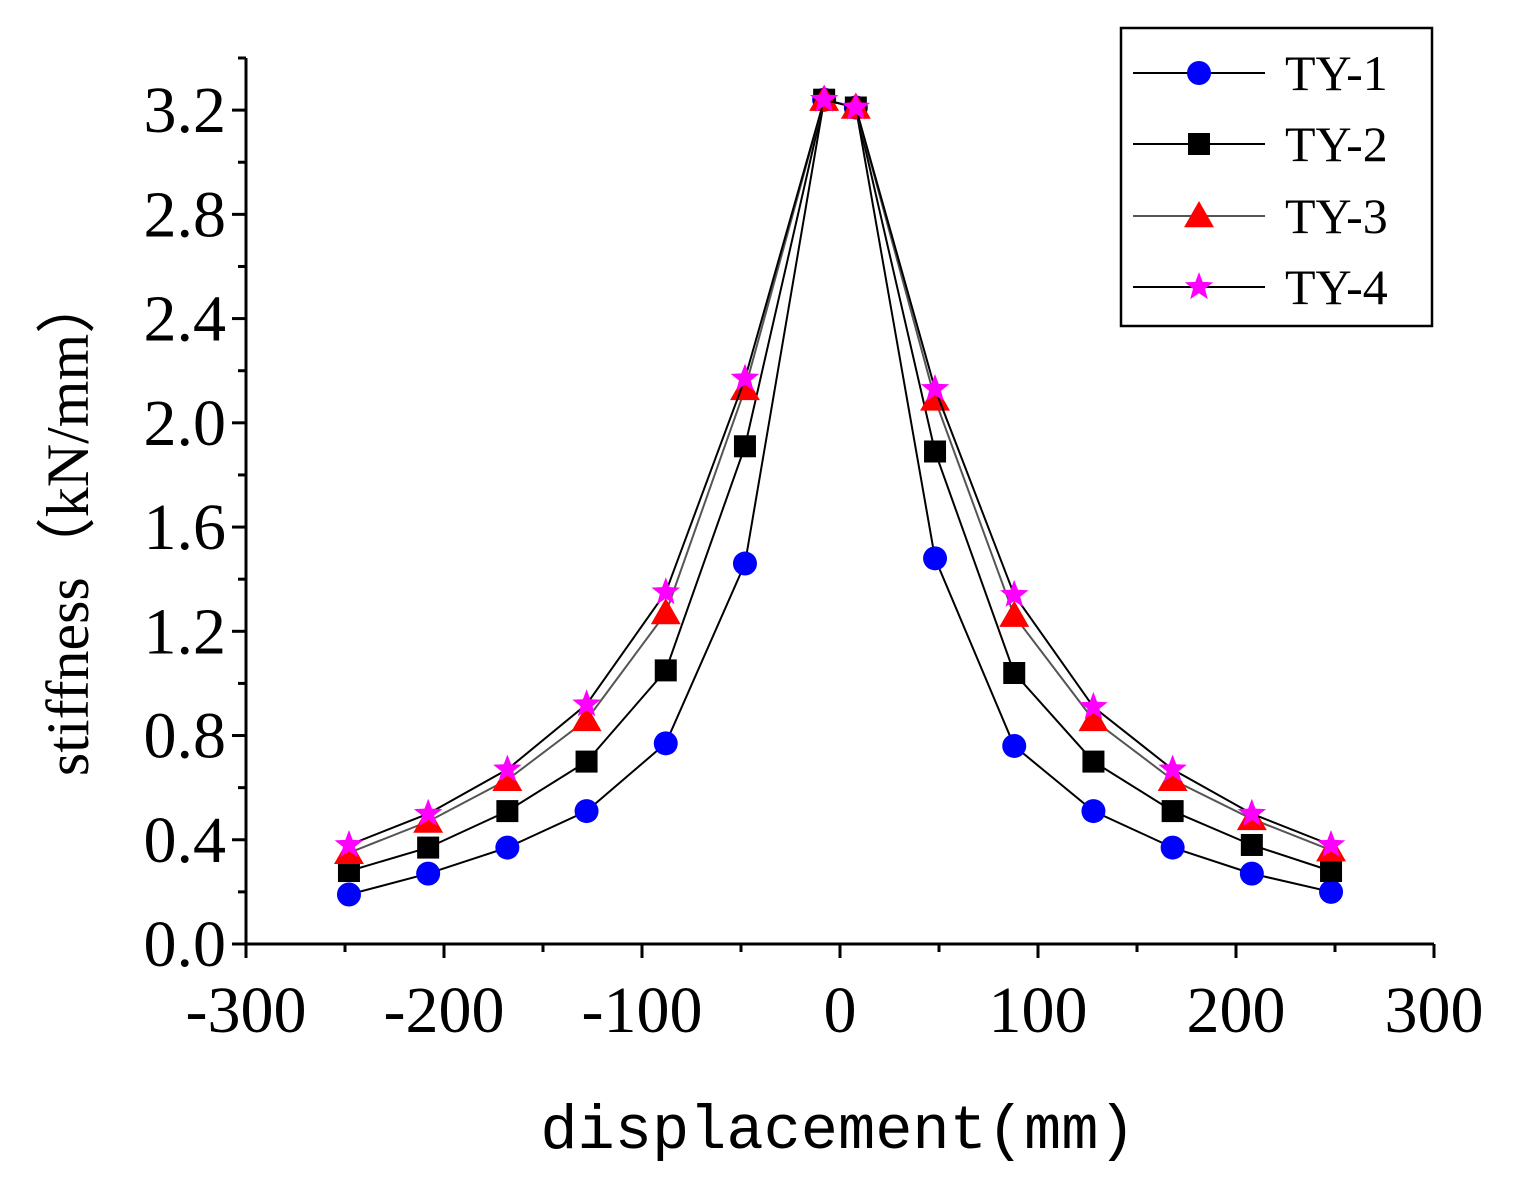  I want to click on legend-label: TY-2, so click(1336, 144).